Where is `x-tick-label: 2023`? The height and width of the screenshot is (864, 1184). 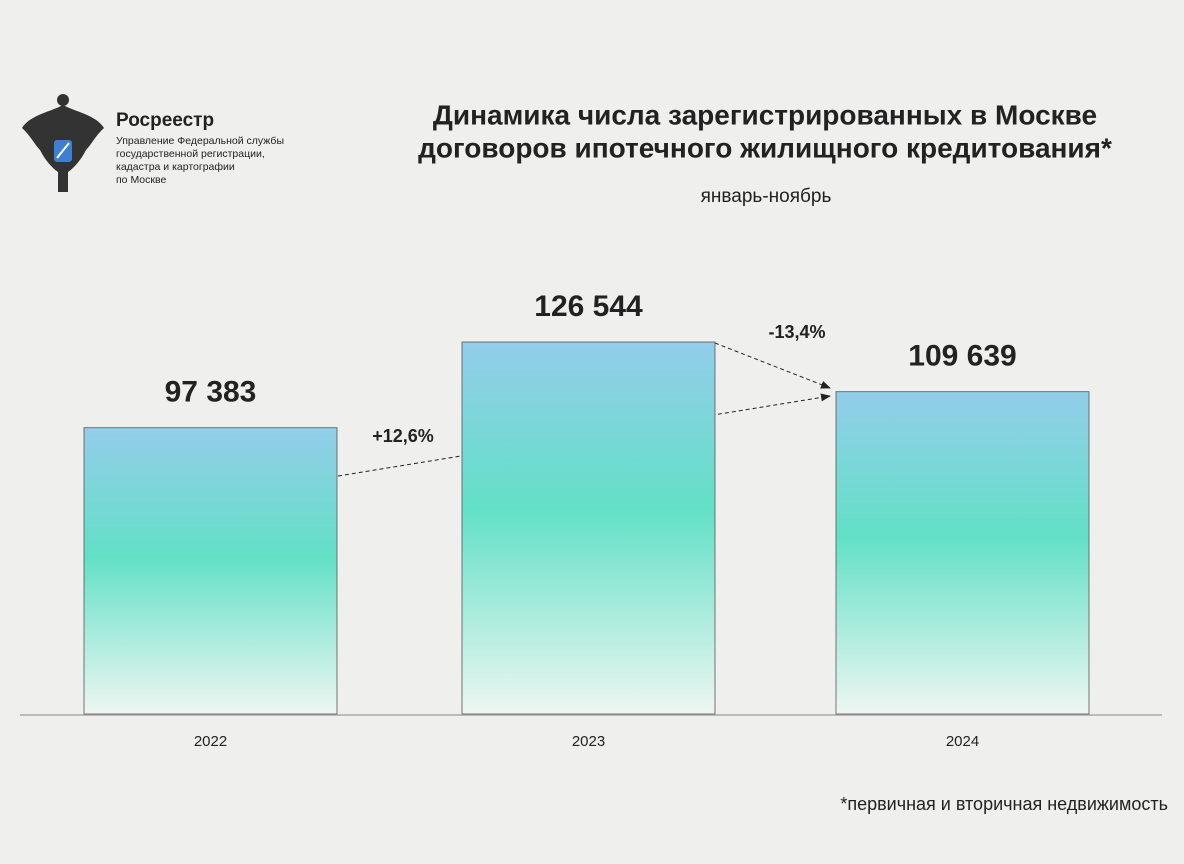 x-tick-label: 2023 is located at coordinates (588, 741).